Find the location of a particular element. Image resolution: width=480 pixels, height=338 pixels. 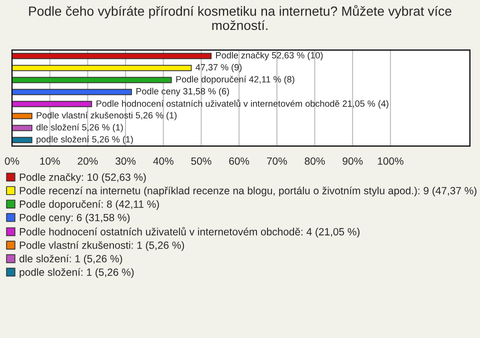

x-tick-label: 20% is located at coordinates (88, 161).